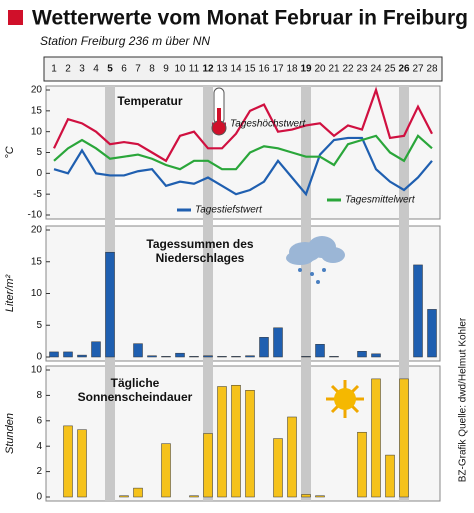 This screenshot has height=513, width=474. I want to click on day-label: 9, so click(166, 69).